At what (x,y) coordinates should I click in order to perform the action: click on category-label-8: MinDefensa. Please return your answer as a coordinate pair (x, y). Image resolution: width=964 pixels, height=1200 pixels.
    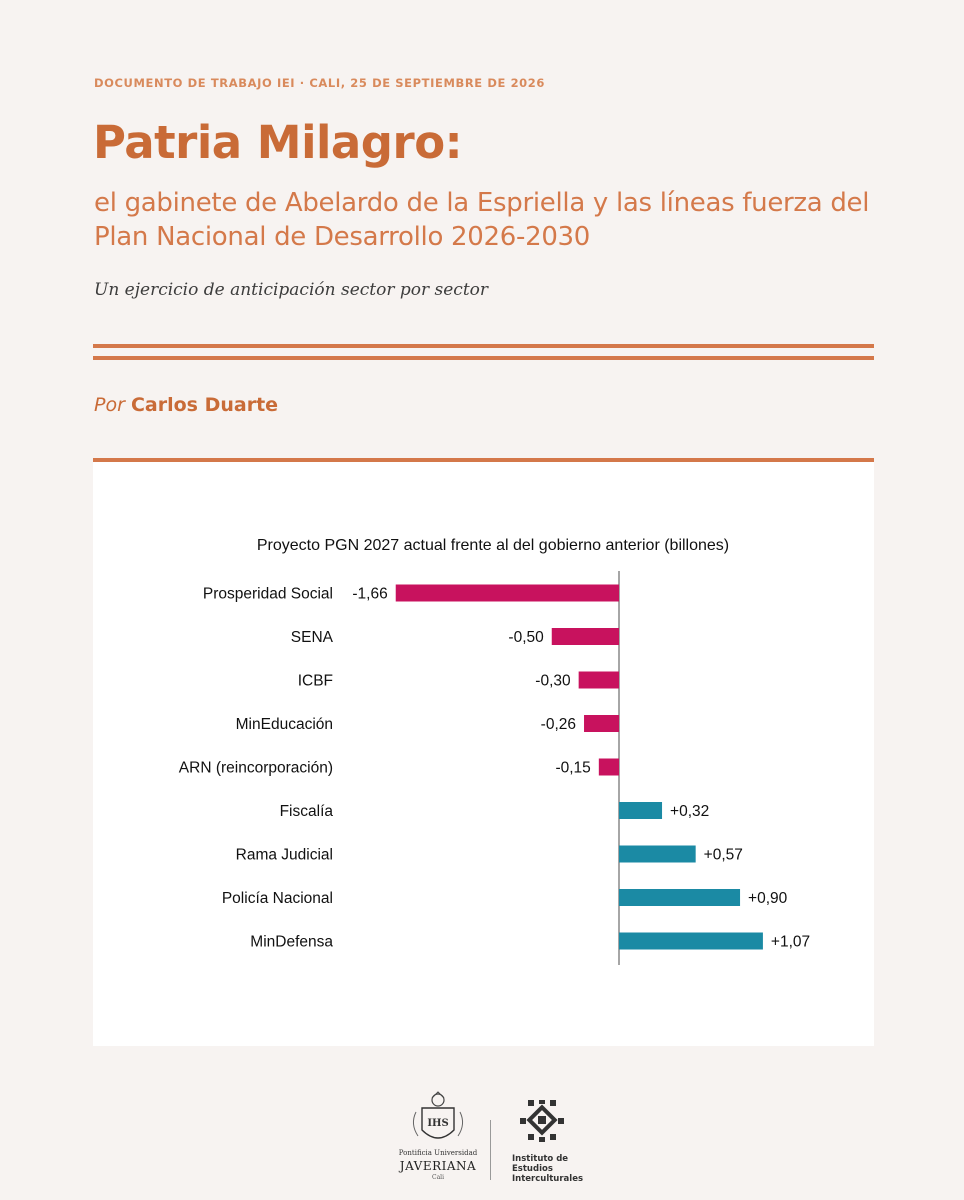
    Looking at the image, I should click on (291, 942).